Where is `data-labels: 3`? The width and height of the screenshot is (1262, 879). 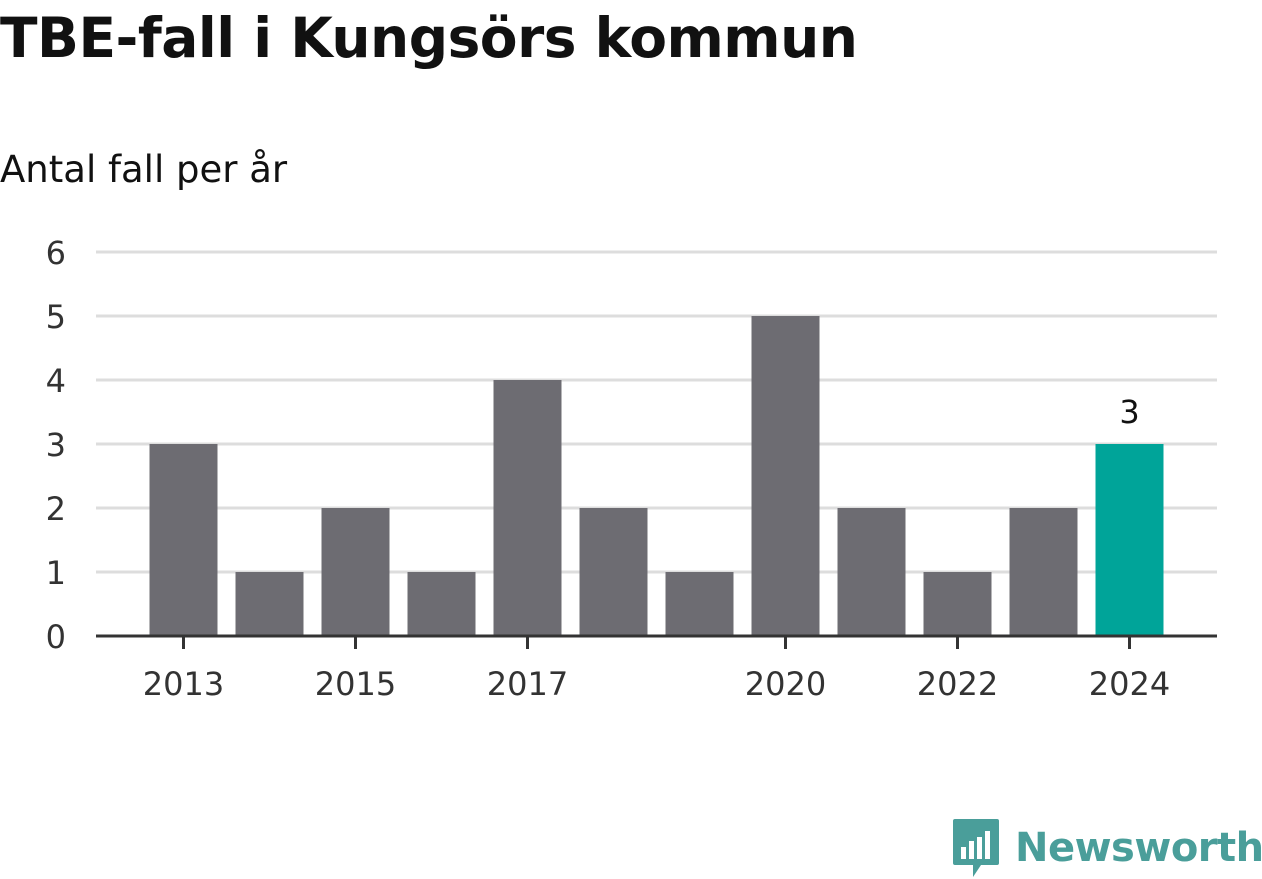
data-labels: 3 is located at coordinates (1129, 412).